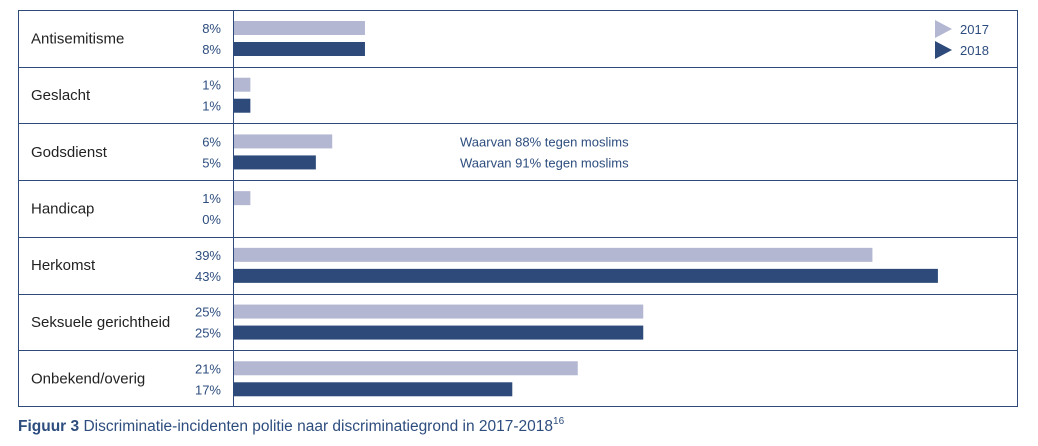  Describe the element at coordinates (211, 219) in the screenshot. I see `data-label-2018: 0%` at that location.